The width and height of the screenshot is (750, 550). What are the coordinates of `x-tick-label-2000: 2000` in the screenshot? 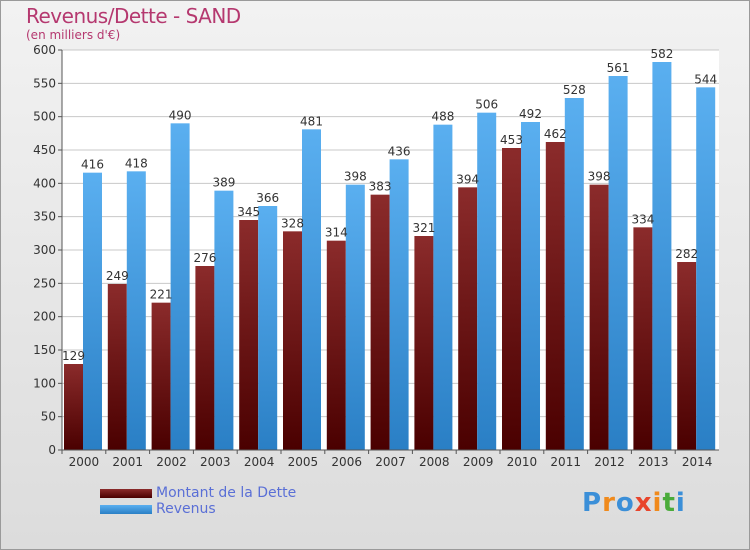 It's located at (84, 462).